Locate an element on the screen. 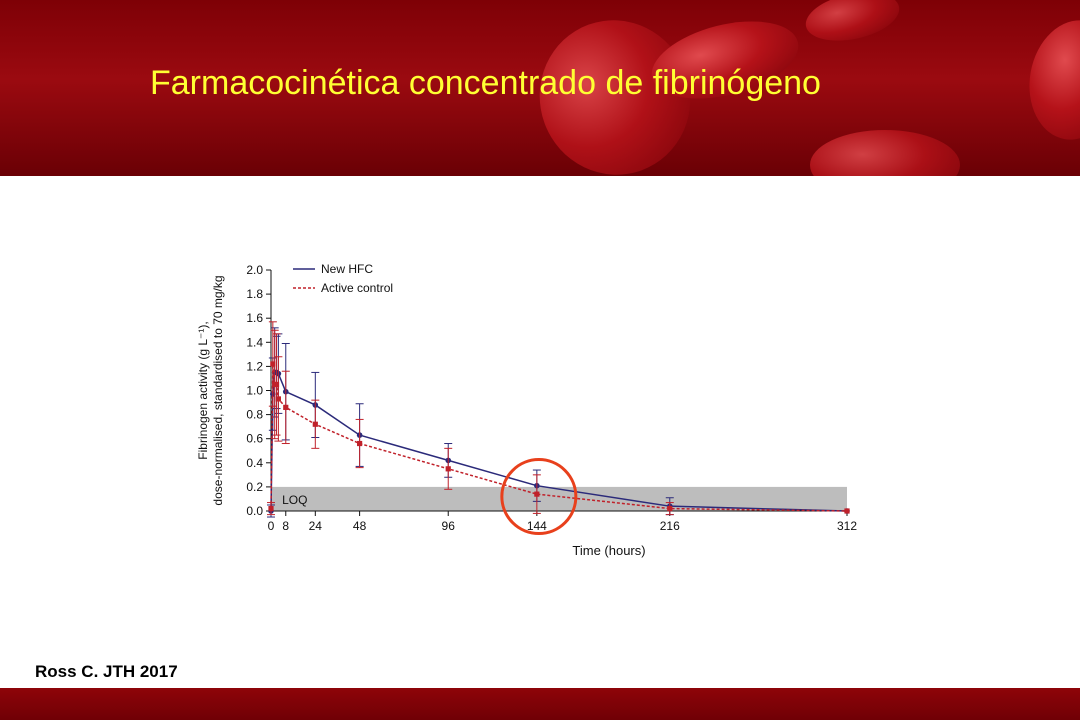 This screenshot has height=720, width=1080. y-tick-label: 0.2 is located at coordinates (254, 487).